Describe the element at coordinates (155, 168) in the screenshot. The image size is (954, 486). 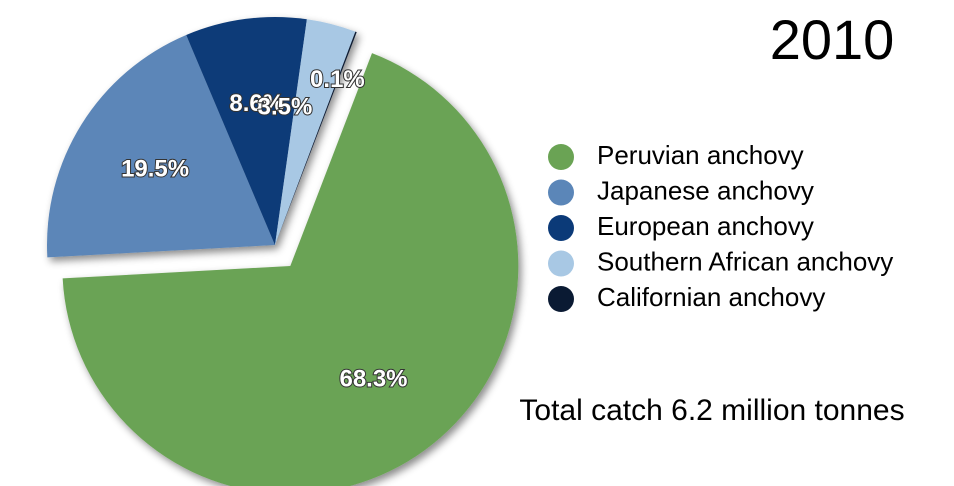
I see `slice-label: 19.5%` at that location.